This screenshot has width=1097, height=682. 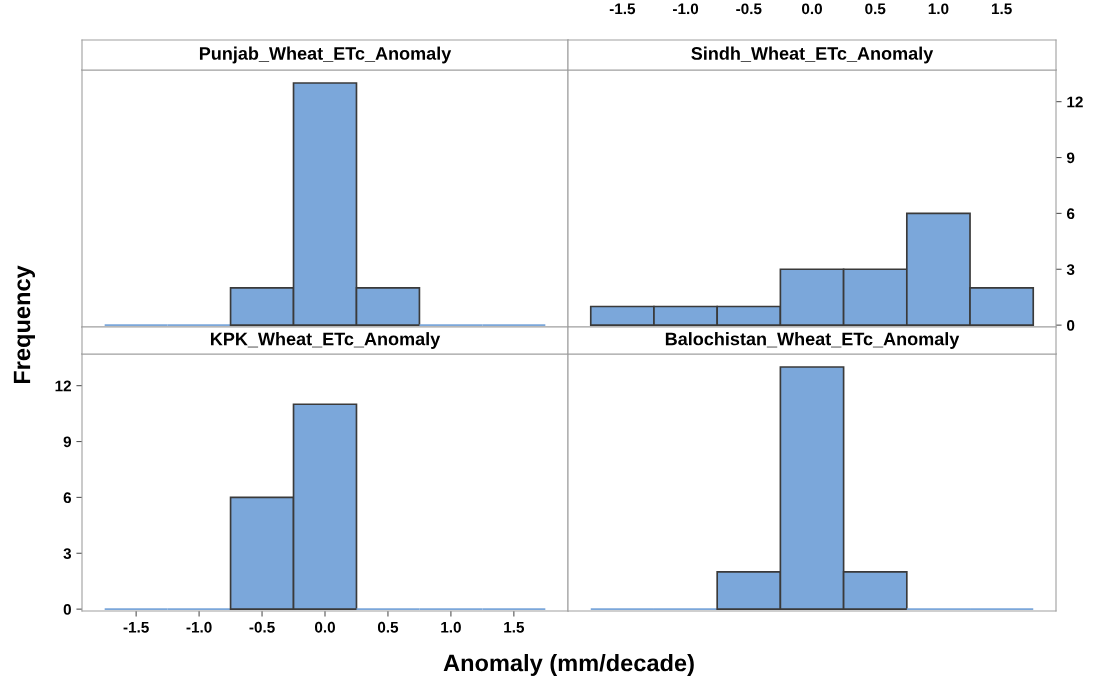 What do you see at coordinates (24, 324) in the screenshot?
I see `y-axis-title: Frequency` at bounding box center [24, 324].